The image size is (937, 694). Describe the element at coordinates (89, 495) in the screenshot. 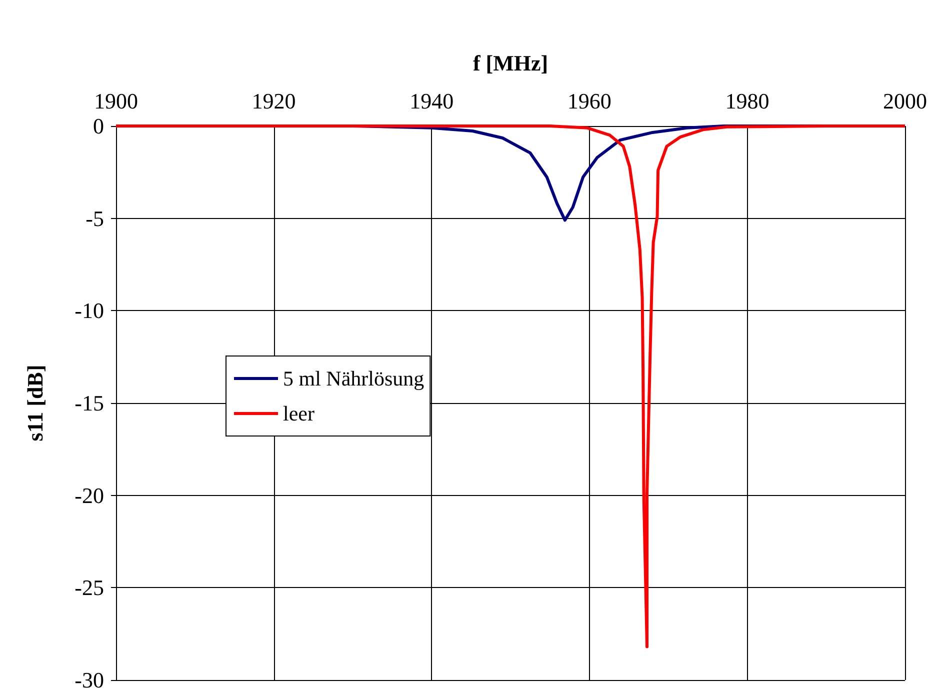

I see `y-tick-label: -20` at that location.